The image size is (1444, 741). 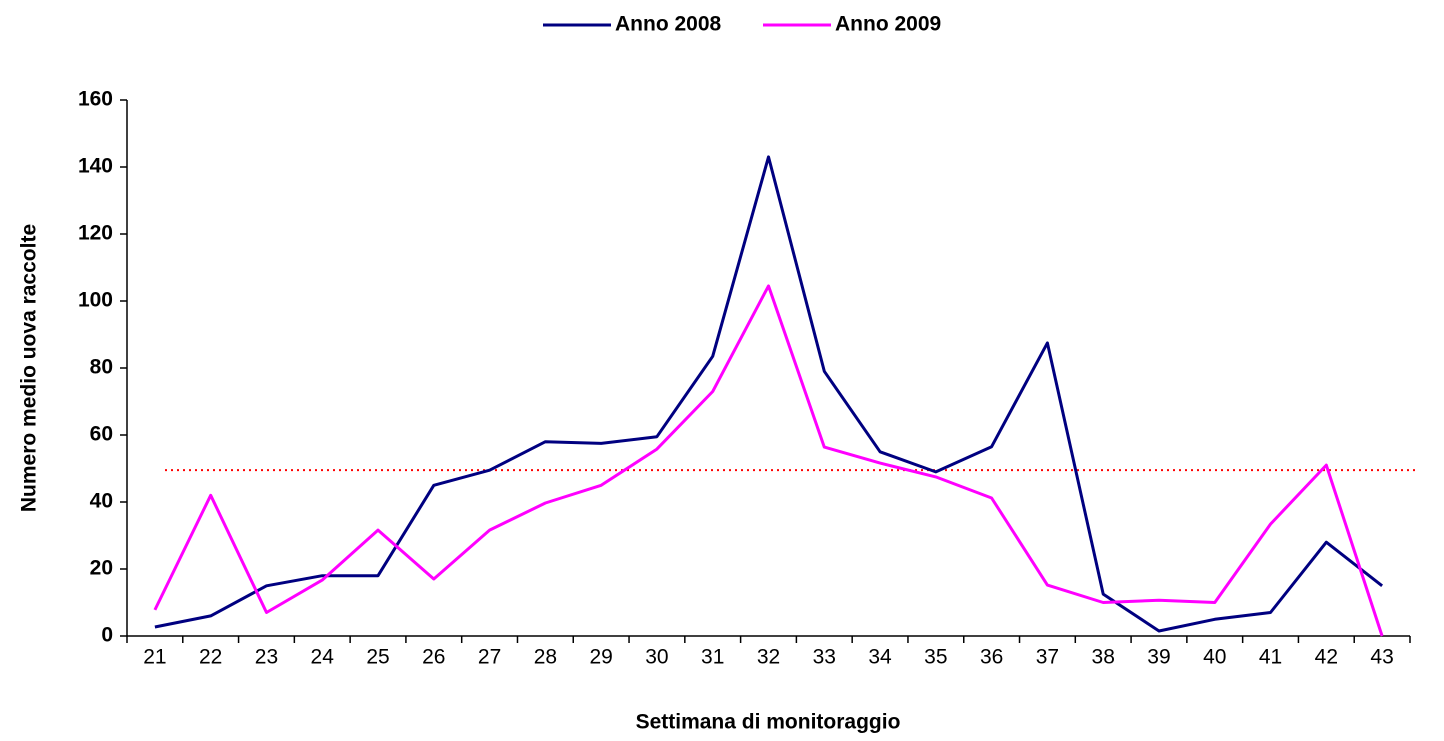 What do you see at coordinates (824, 657) in the screenshot?
I see `x-tick-label: 33` at bounding box center [824, 657].